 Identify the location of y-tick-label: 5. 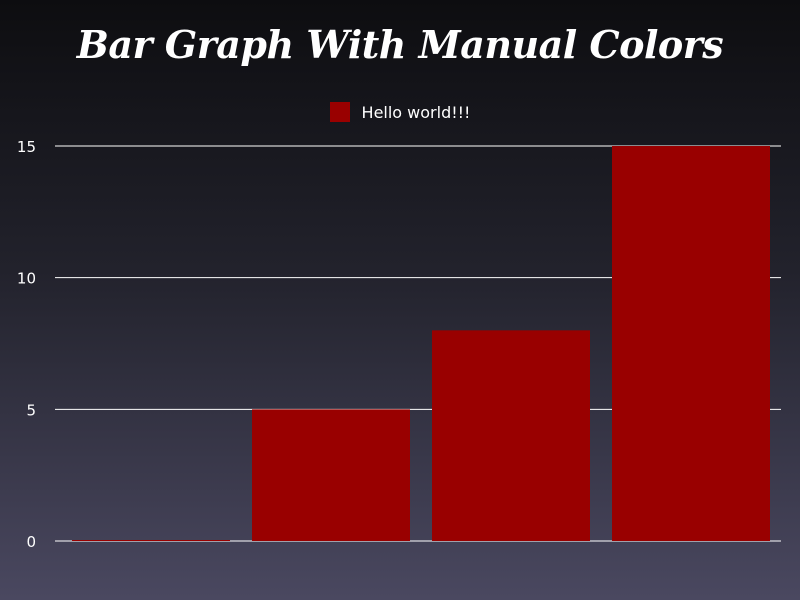
(31, 410).